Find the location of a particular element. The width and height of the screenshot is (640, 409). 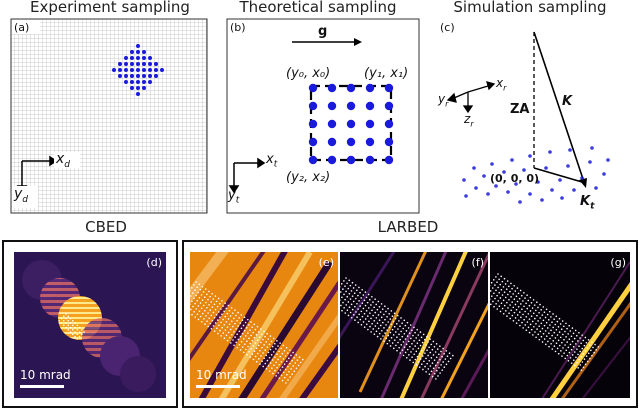

title-theoretical: Theoretical sampling is located at coordinates (318, 8).